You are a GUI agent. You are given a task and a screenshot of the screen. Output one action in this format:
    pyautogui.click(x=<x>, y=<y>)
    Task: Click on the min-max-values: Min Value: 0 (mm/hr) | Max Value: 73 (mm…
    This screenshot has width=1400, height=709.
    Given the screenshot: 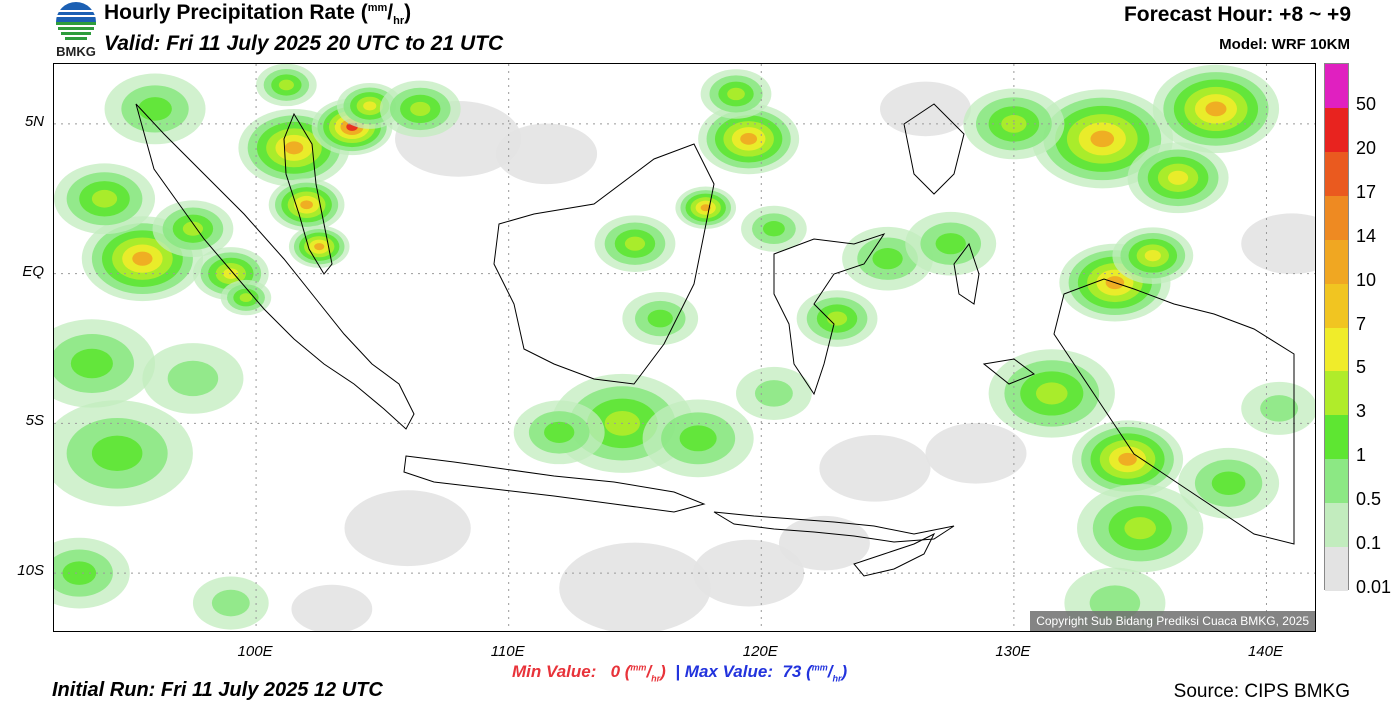 What is the action you would take?
    pyautogui.click(x=679, y=672)
    